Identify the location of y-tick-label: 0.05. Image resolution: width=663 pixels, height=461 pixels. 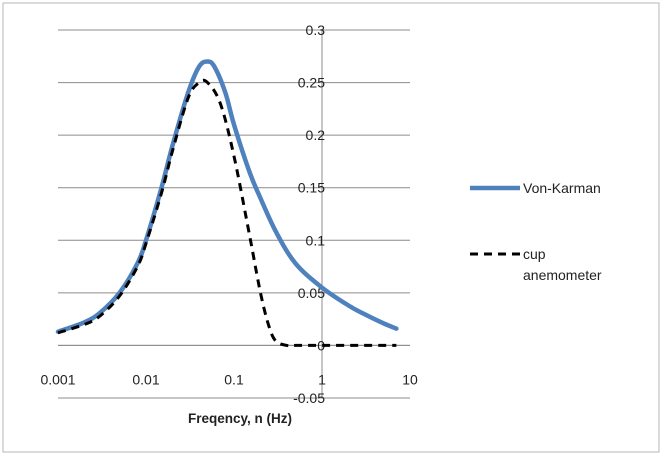
(311, 293).